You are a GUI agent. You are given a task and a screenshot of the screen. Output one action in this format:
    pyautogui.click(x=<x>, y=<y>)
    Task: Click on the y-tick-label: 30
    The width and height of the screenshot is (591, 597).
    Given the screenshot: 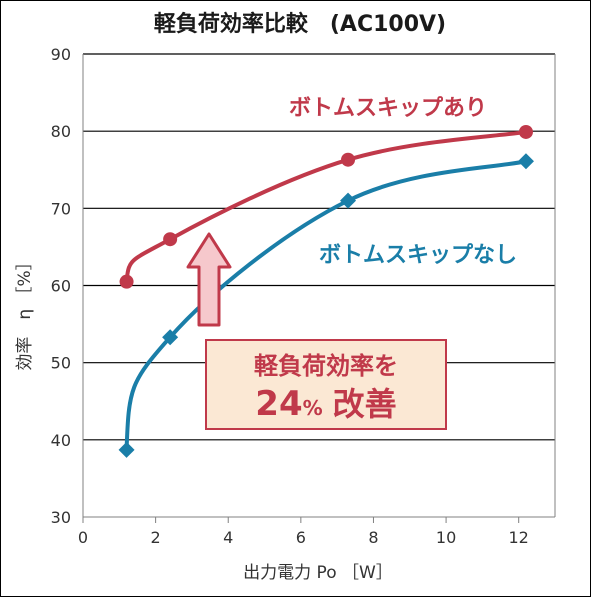 What is the action you would take?
    pyautogui.click(x=61, y=517)
    